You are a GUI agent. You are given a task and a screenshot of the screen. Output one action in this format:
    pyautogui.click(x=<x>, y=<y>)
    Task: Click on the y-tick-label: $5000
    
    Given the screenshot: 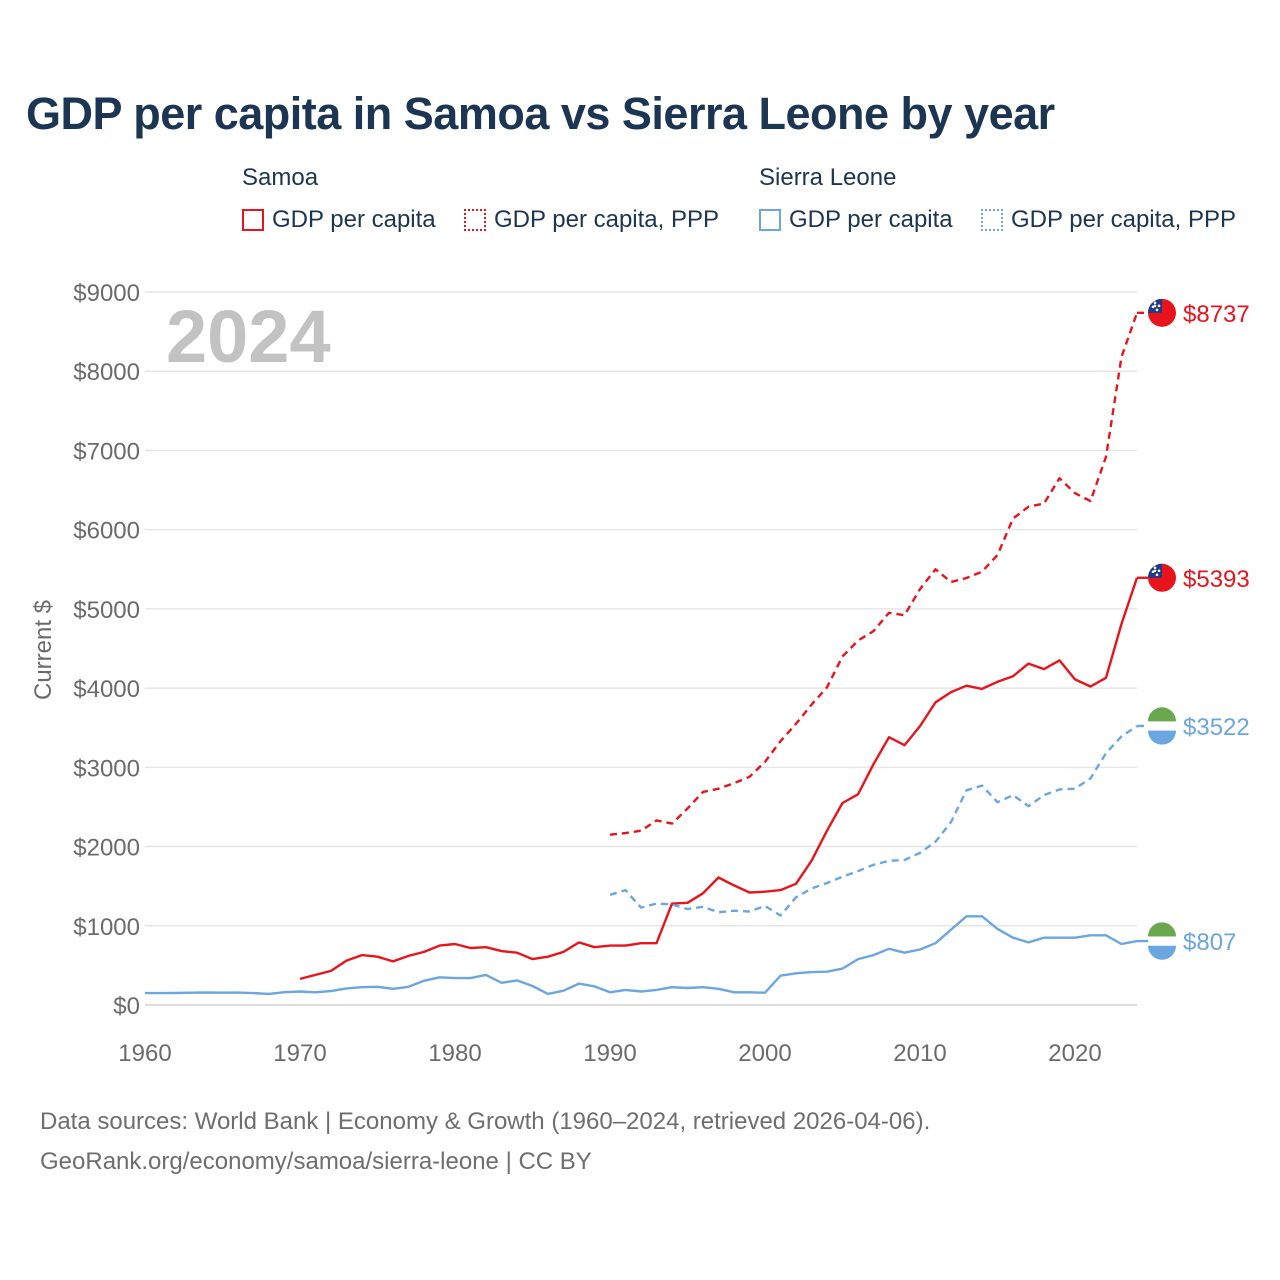 What is the action you would take?
    pyautogui.click(x=106, y=610)
    